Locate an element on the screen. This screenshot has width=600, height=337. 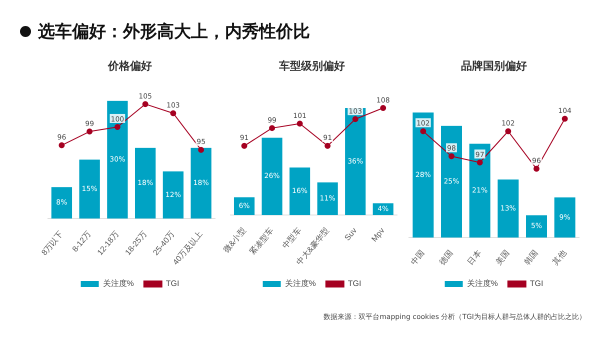
x-tick-label: 其他 is located at coordinates (559, 257).